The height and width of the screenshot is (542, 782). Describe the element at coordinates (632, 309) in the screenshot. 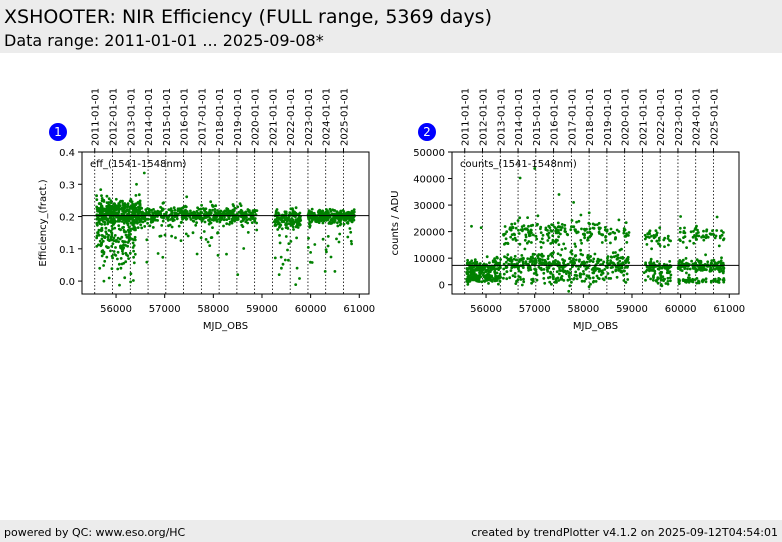

I see `x-tick-label: 59000` at that location.